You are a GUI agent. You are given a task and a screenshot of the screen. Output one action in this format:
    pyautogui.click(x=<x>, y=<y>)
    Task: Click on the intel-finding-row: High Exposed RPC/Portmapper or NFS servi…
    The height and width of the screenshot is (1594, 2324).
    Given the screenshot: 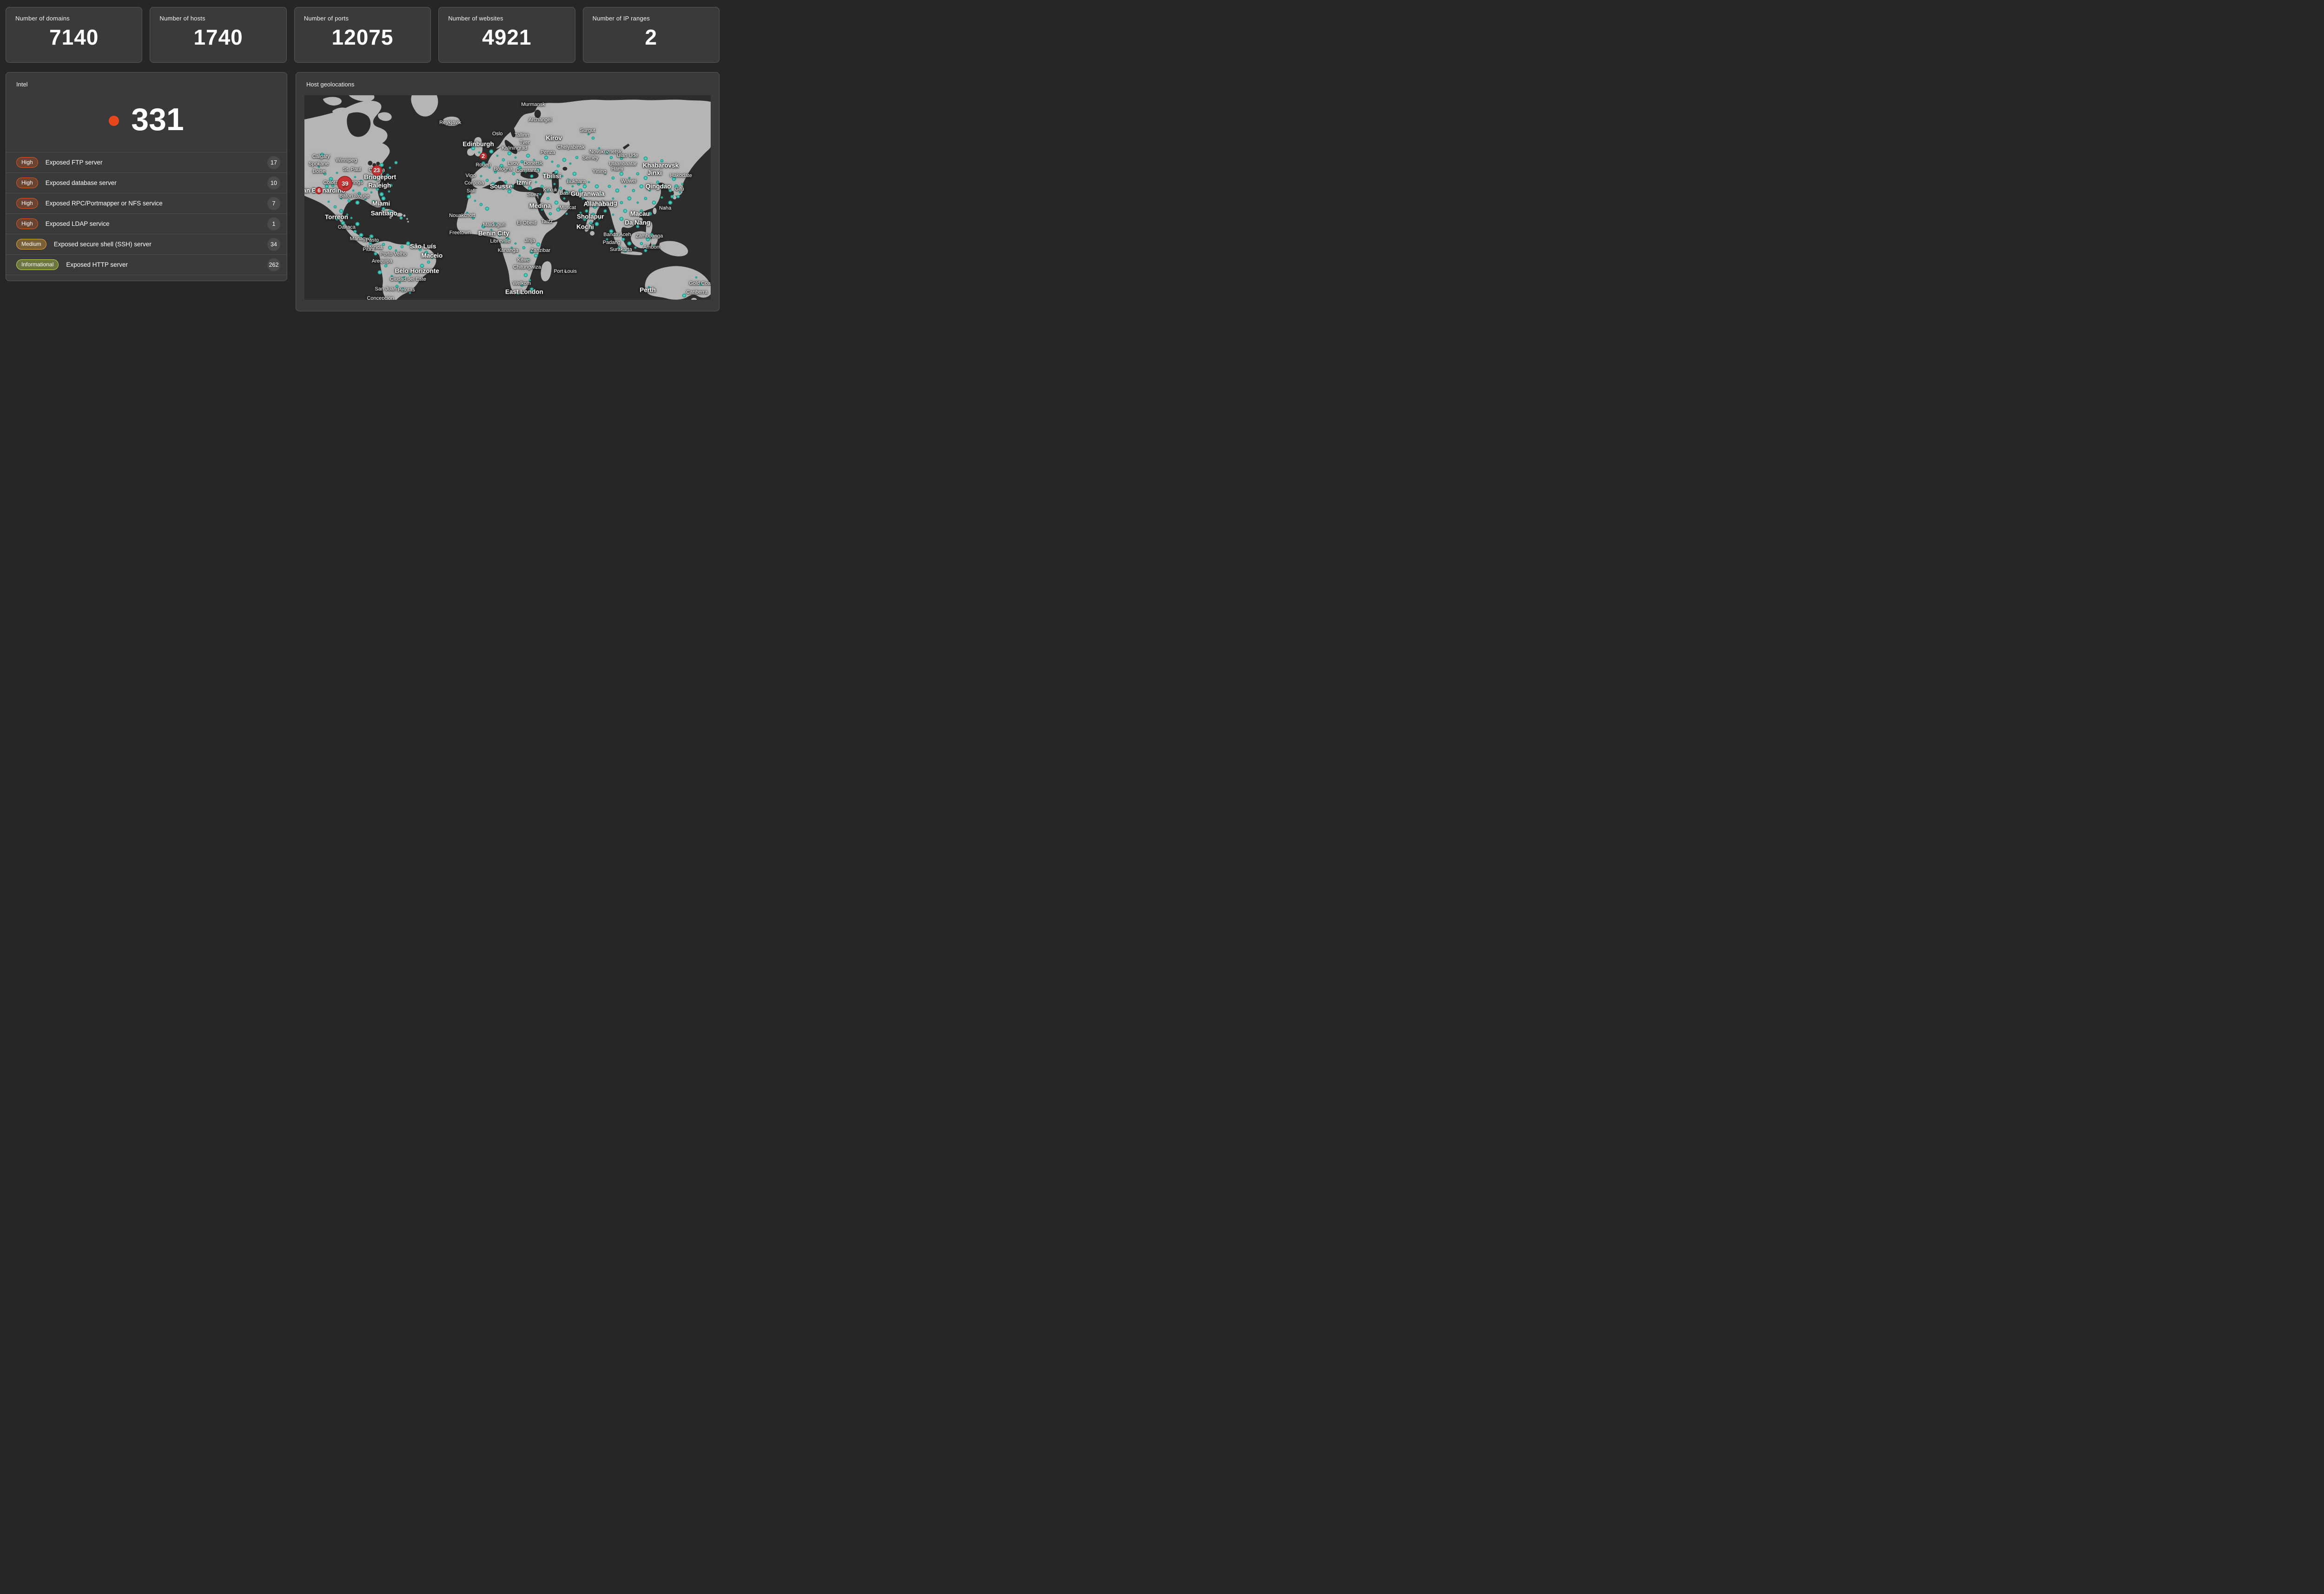 What is the action you would take?
    pyautogui.click(x=146, y=203)
    